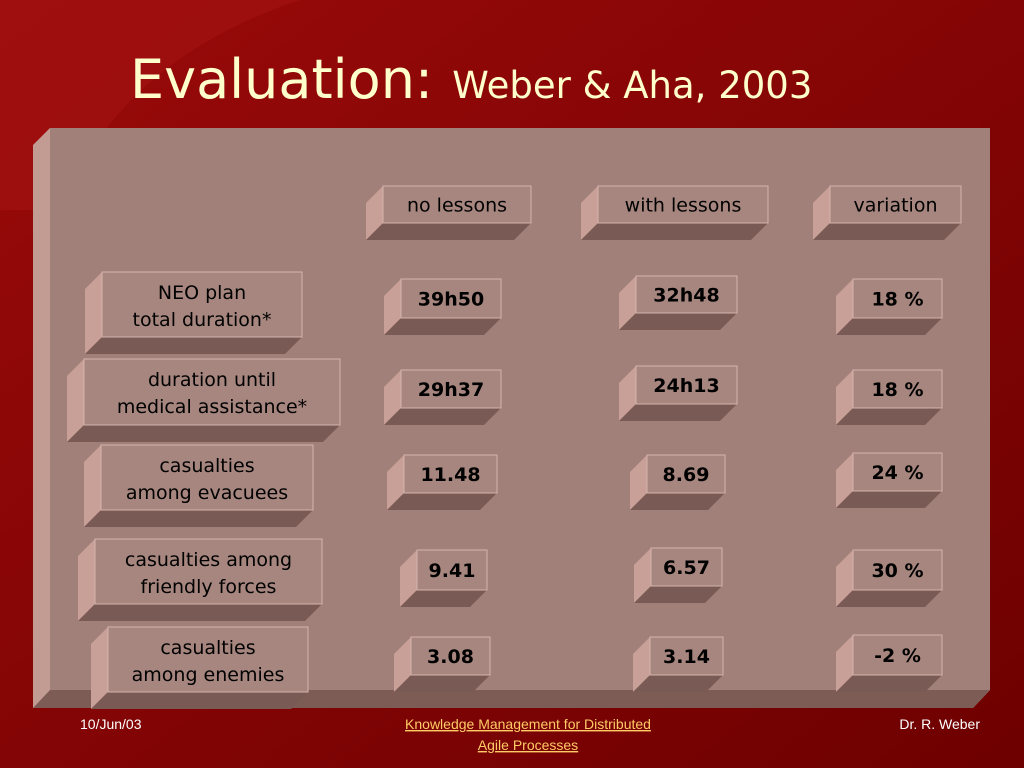 The image size is (1024, 768). What do you see at coordinates (632, 85) in the screenshot?
I see `subtitle: Weber & Aha, 2003` at bounding box center [632, 85].